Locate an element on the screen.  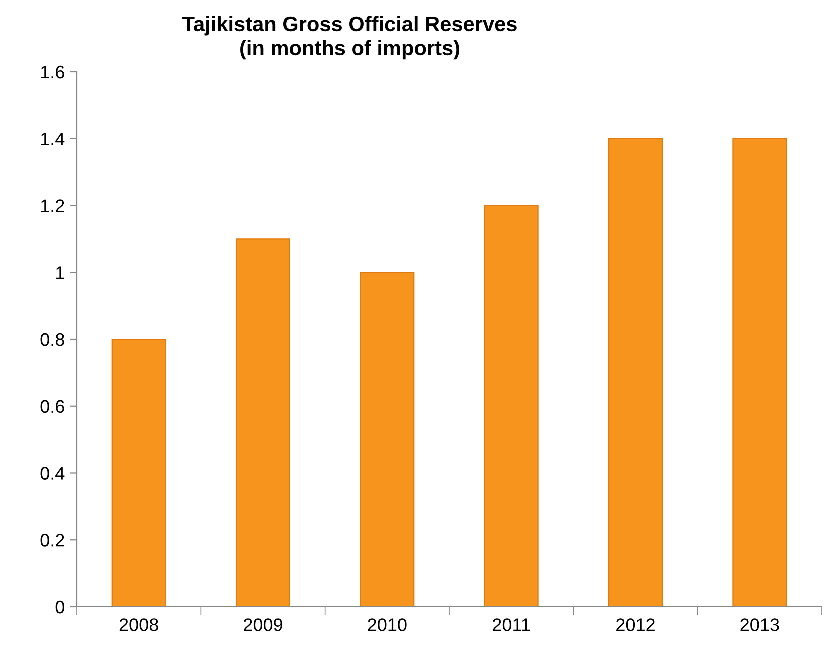
y-tick-label: 0.2 is located at coordinates (52, 540).